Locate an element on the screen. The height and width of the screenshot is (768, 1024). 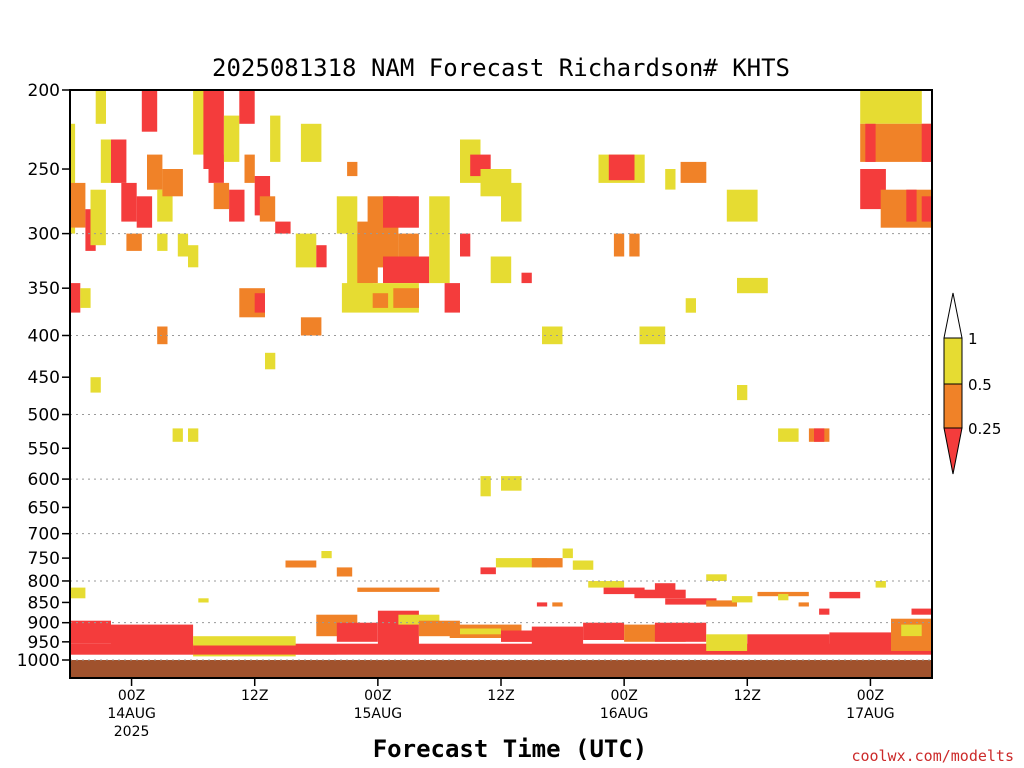
colorbar-segment-below-0.25 is located at coordinates (953, 451).